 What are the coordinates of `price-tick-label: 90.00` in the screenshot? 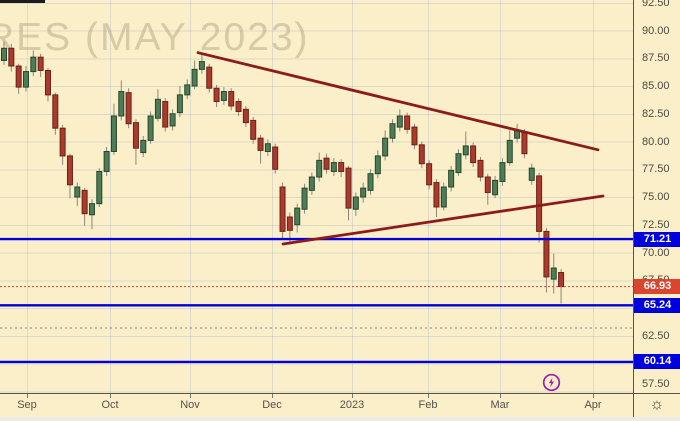 It's located at (656, 30).